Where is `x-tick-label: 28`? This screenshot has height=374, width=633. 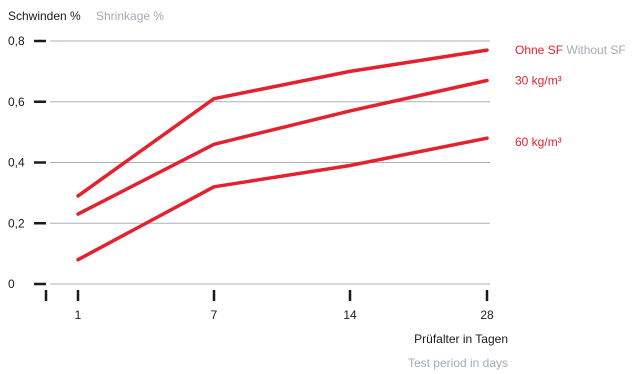 x-tick-label: 28 is located at coordinates (487, 315).